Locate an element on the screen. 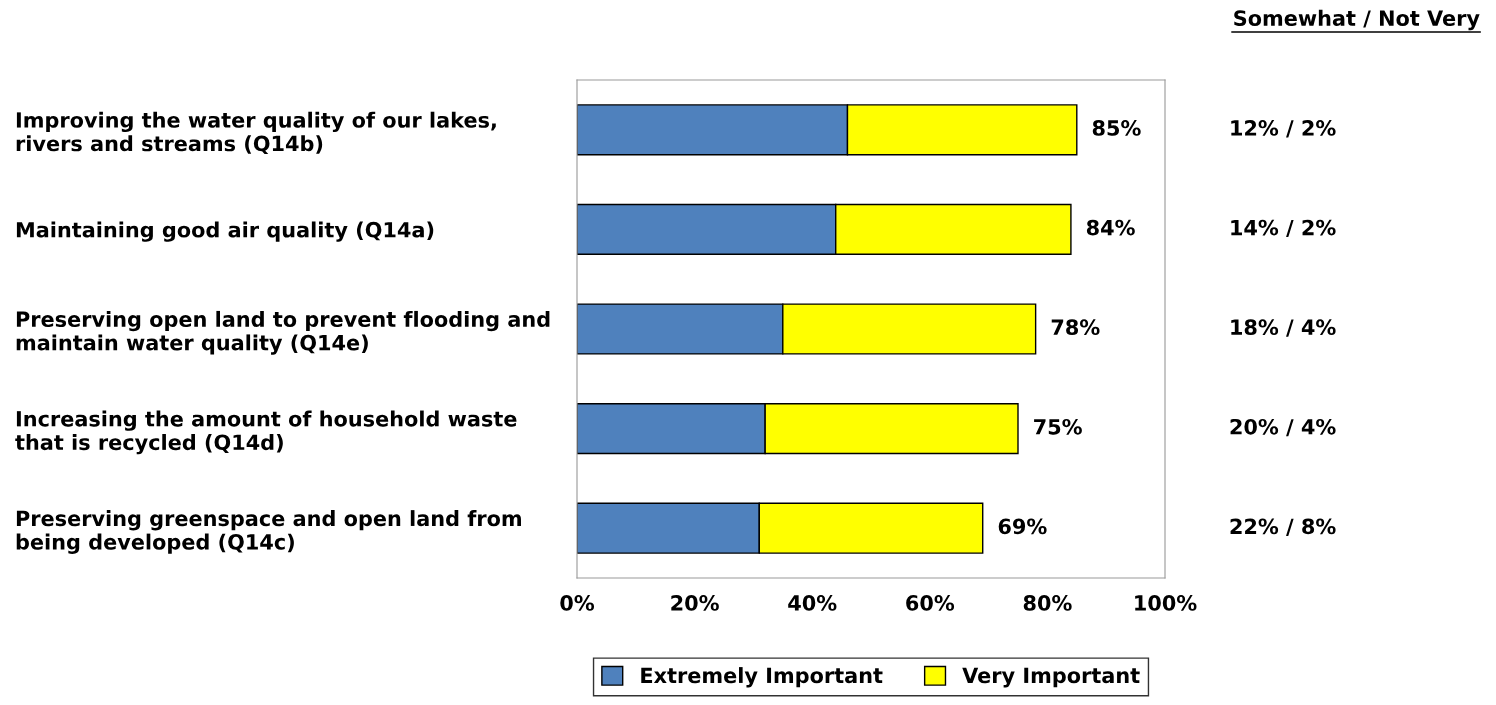 Image resolution: width=1496 pixels, height=705 pixels. text: 20% / 4% is located at coordinates (1283, 427).